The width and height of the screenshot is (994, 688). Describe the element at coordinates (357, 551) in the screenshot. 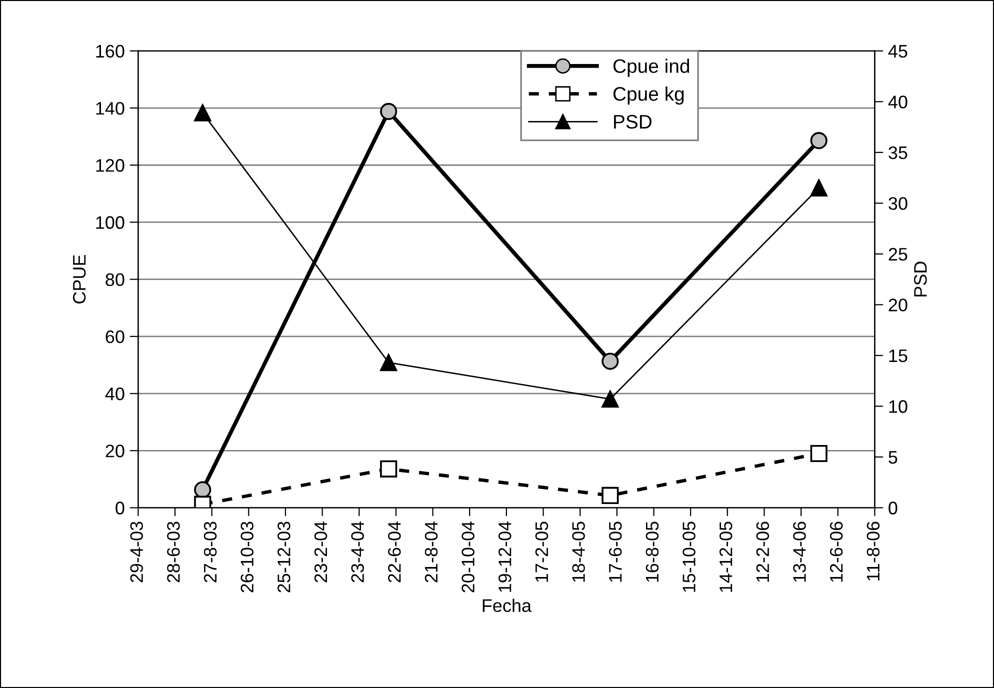

I see `x-tick-label: 23-4-04` at that location.